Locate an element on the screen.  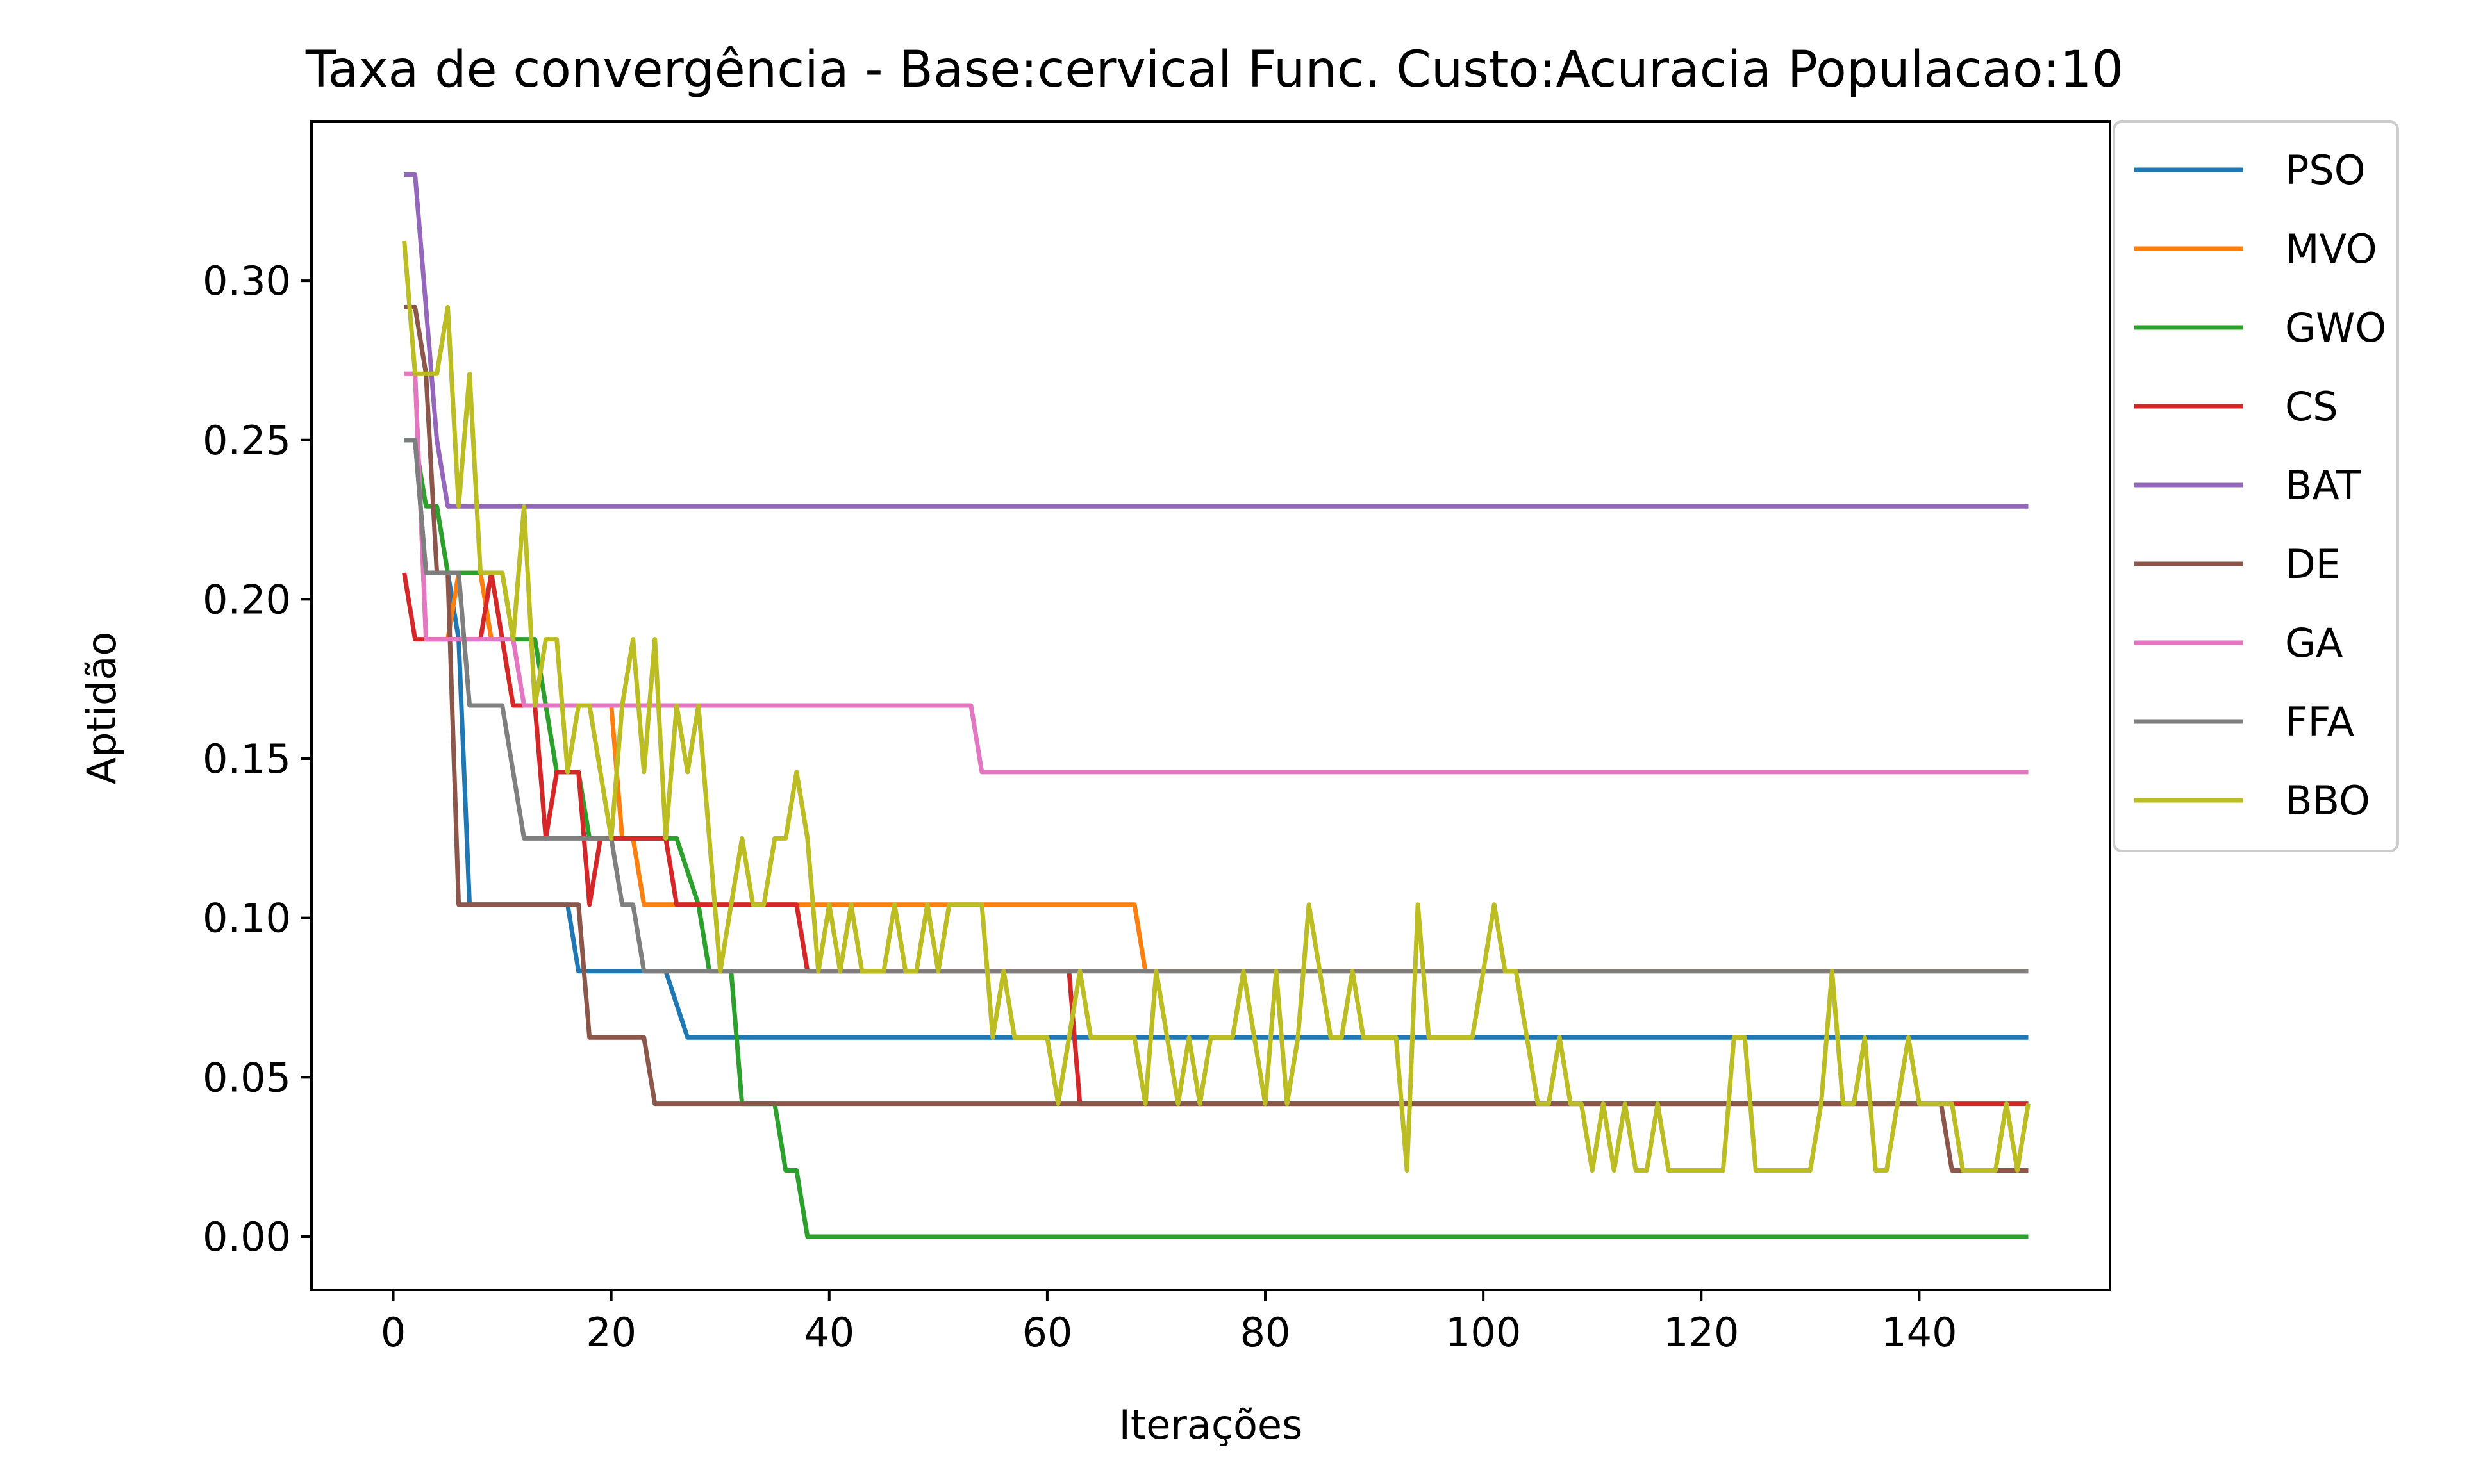
legend-label-ga: GA is located at coordinates (2314, 643).